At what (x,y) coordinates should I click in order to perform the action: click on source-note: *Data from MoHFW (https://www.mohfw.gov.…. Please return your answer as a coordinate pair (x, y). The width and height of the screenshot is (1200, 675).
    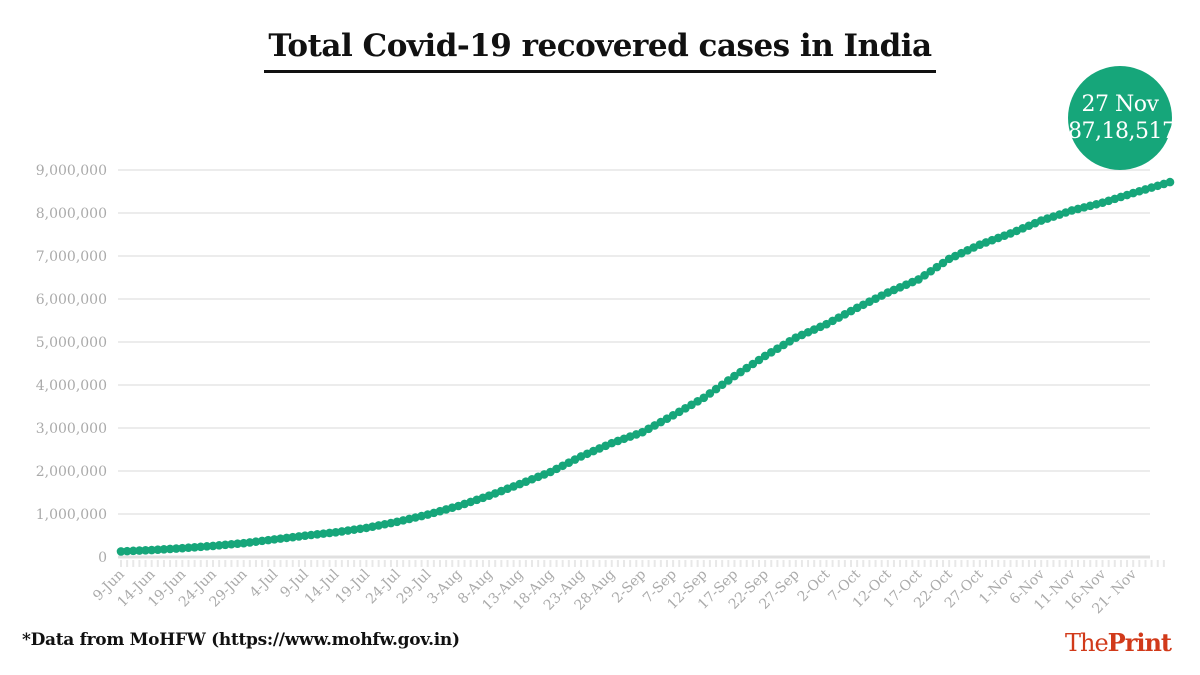
    Looking at the image, I should click on (241, 640).